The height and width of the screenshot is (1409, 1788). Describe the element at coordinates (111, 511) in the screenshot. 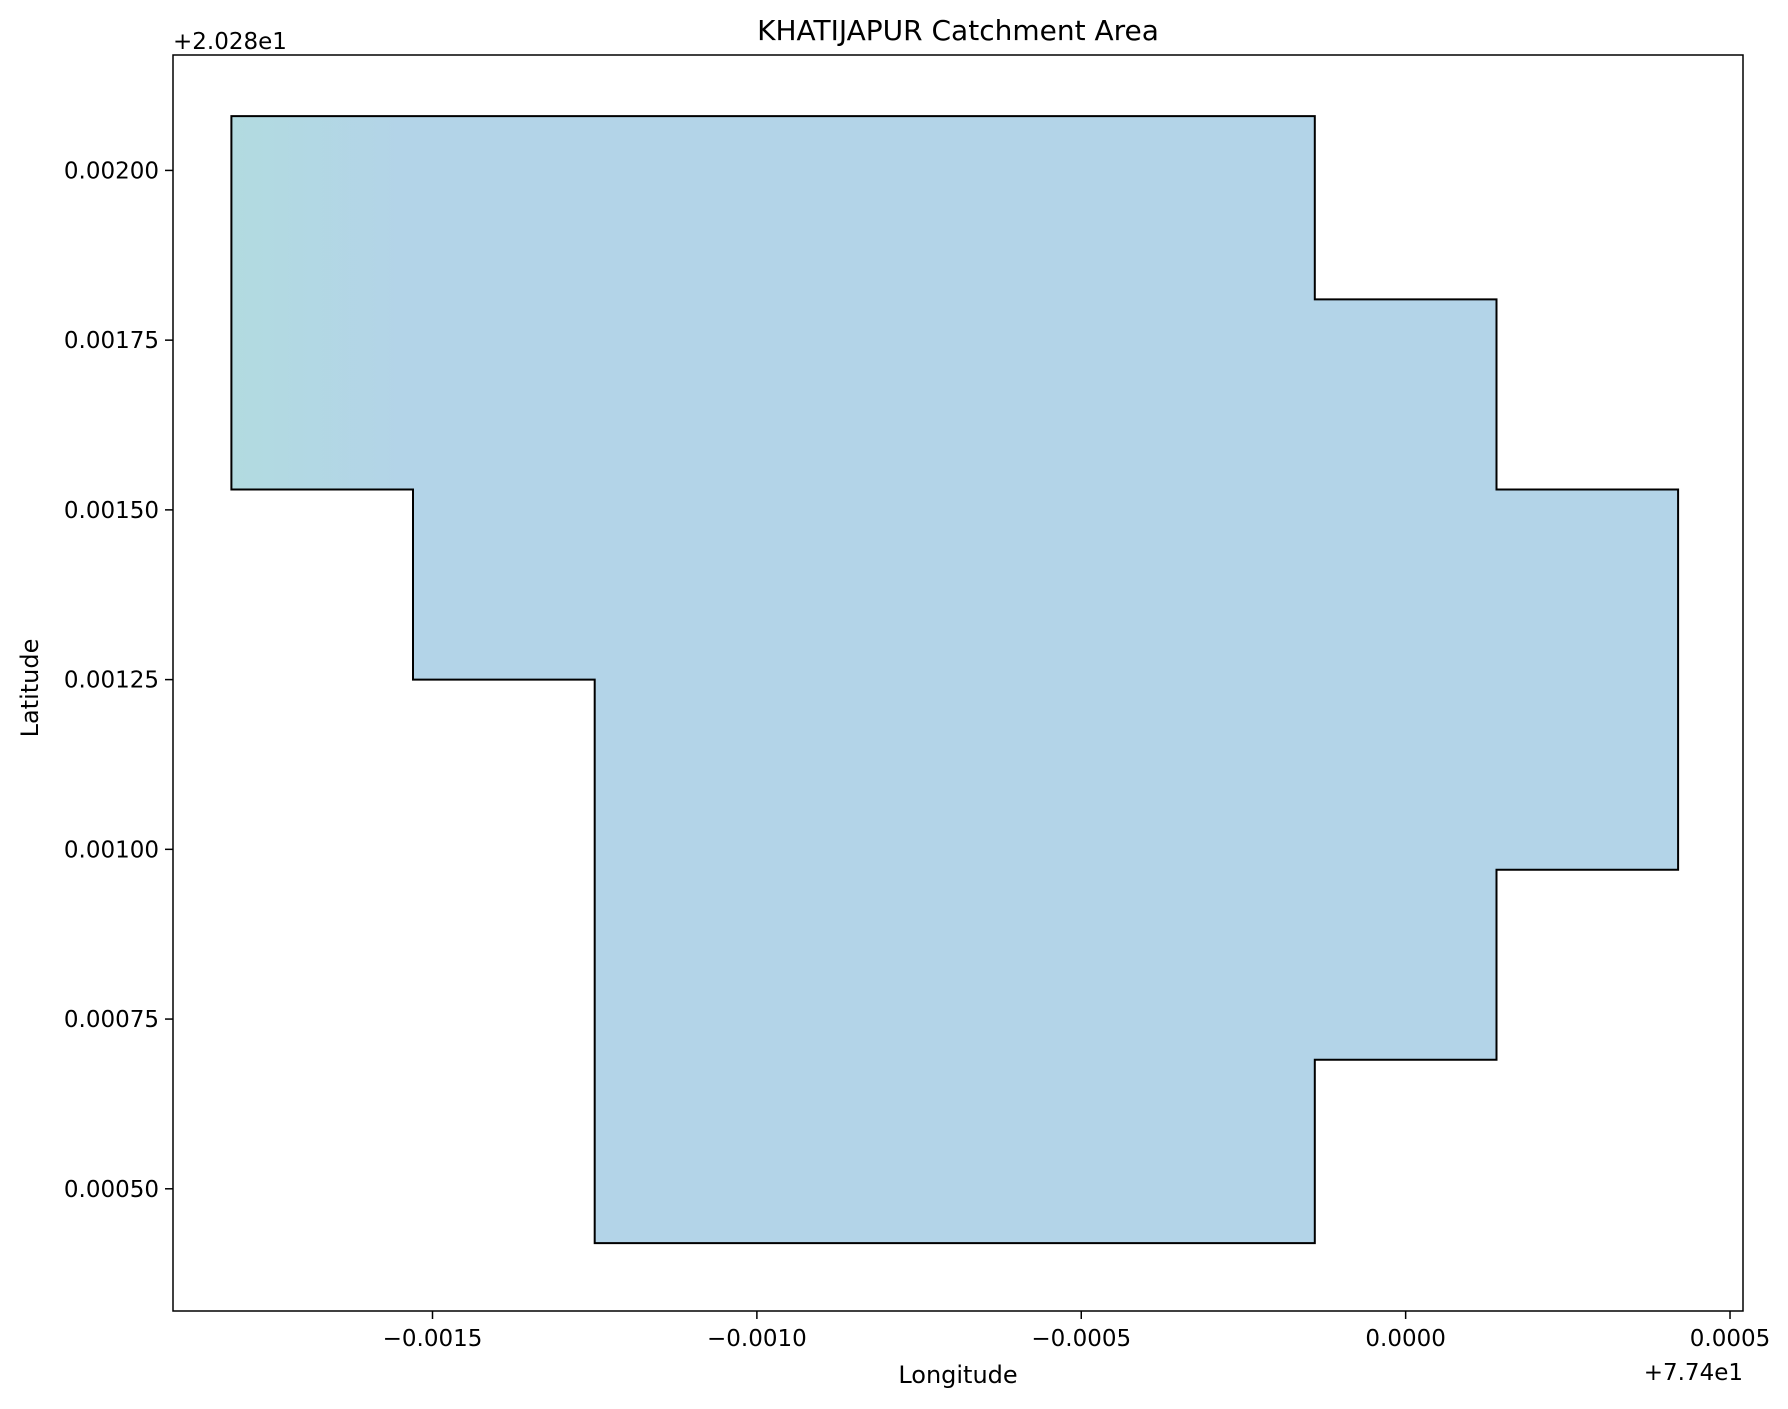

I see `y-tick-label: 0.00150` at that location.